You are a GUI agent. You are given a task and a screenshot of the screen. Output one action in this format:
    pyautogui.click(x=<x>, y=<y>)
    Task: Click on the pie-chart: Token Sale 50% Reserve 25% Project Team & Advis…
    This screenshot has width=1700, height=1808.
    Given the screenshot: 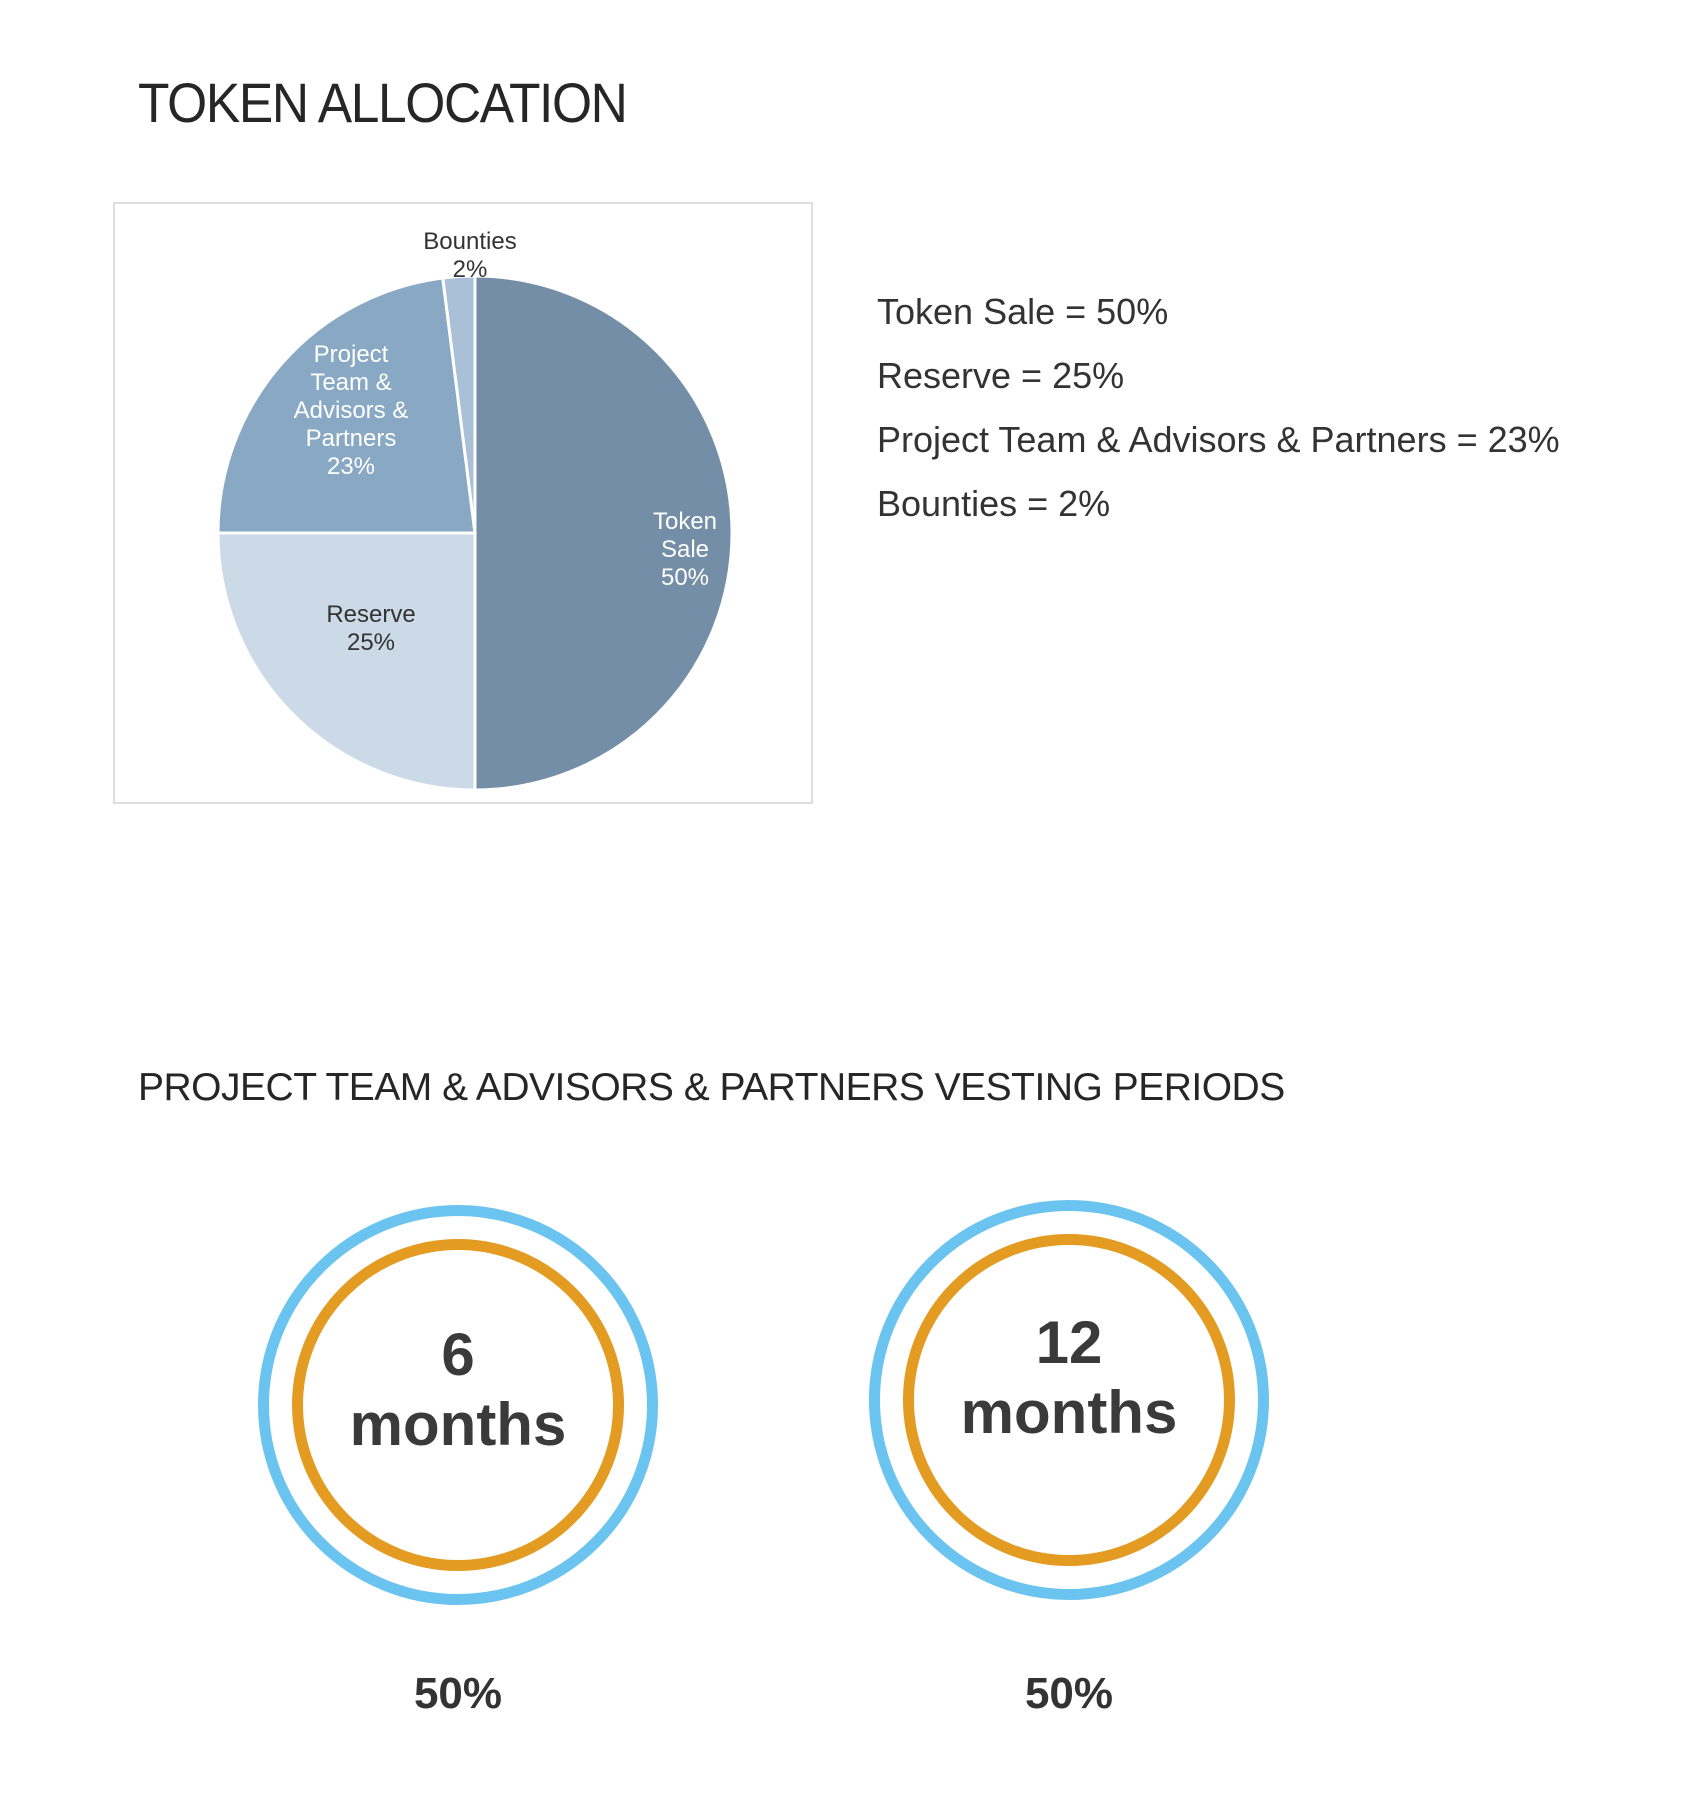 What is the action you would take?
    pyautogui.click(x=475, y=510)
    